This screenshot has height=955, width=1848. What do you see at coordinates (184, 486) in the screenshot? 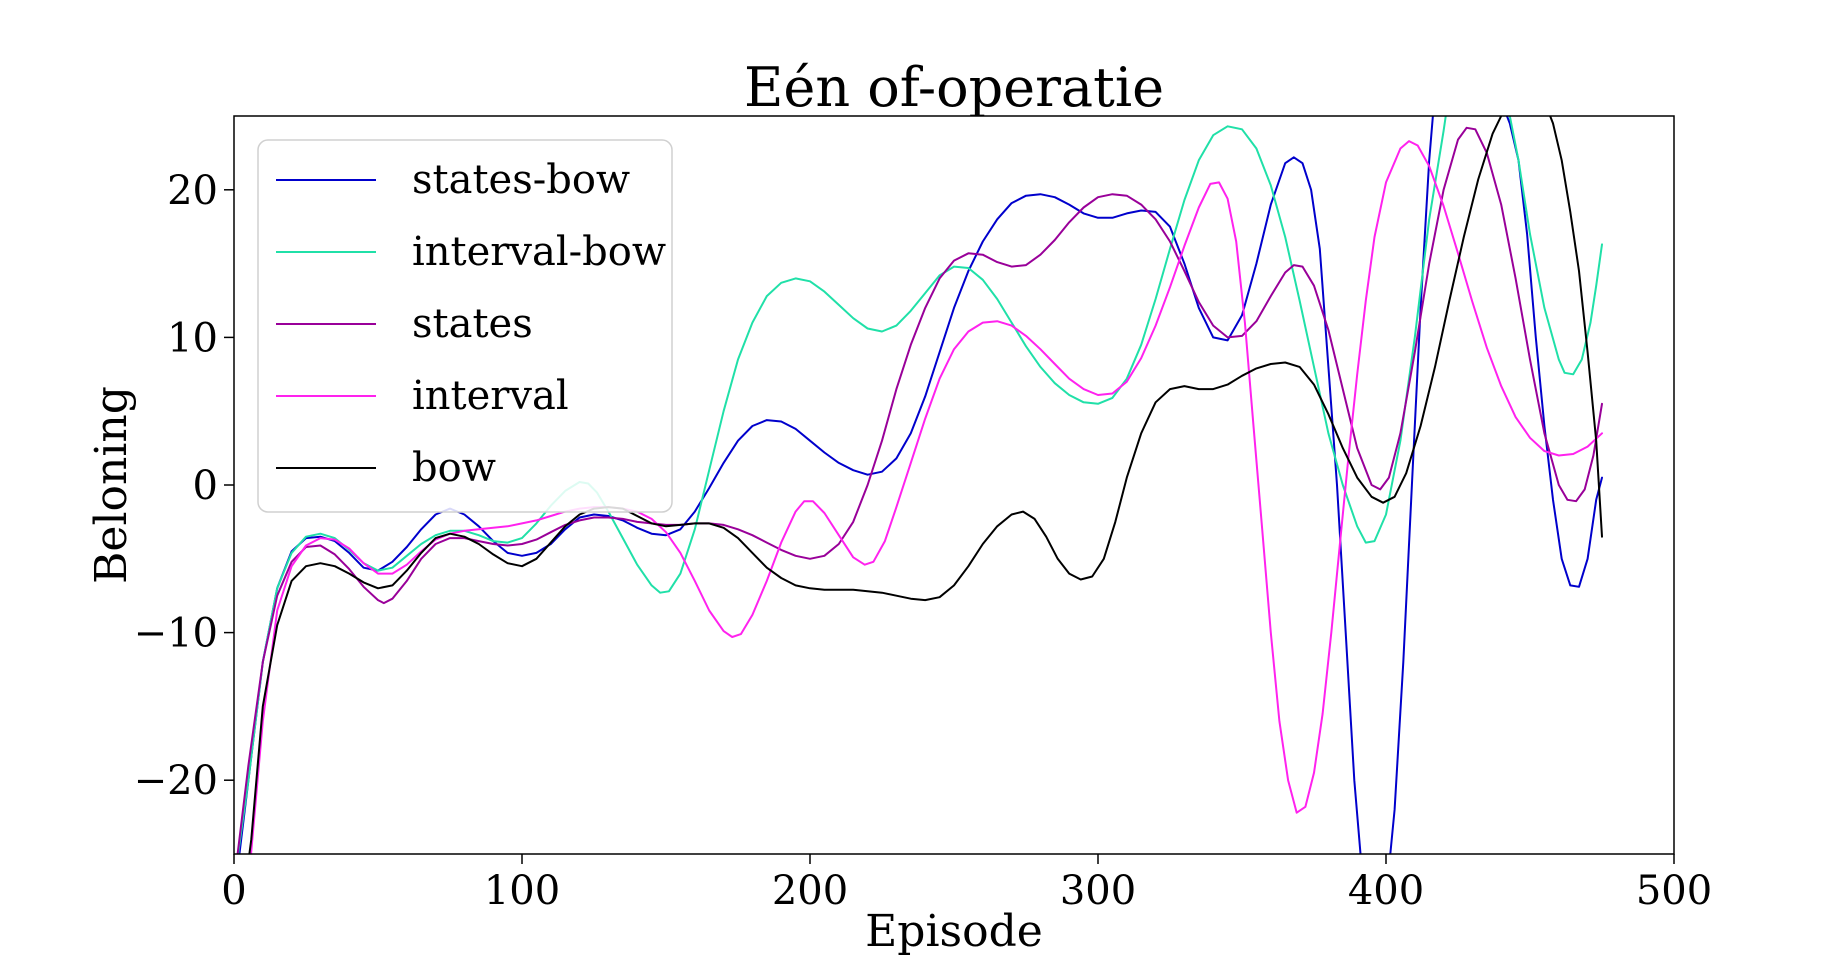
I see `y-axis: −20 −10 0 10 20` at bounding box center [184, 486].